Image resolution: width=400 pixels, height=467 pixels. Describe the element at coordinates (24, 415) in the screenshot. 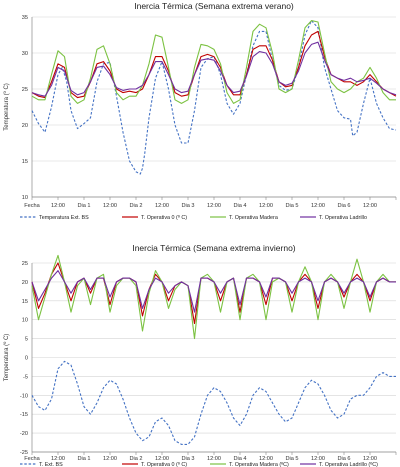

I see `y-tick-label: -15` at that location.